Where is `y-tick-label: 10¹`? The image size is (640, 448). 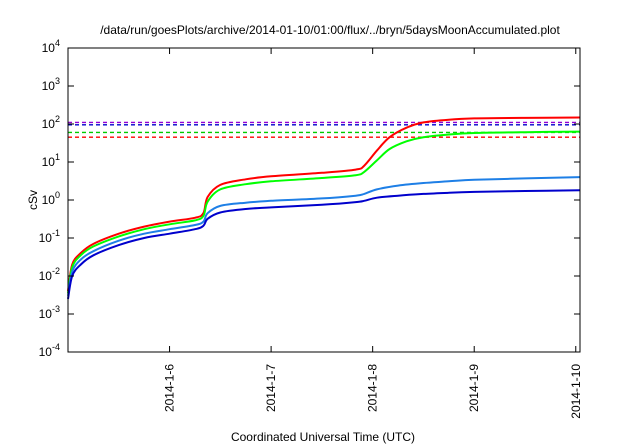 y-tick-label: 10¹ is located at coordinates (51, 160).